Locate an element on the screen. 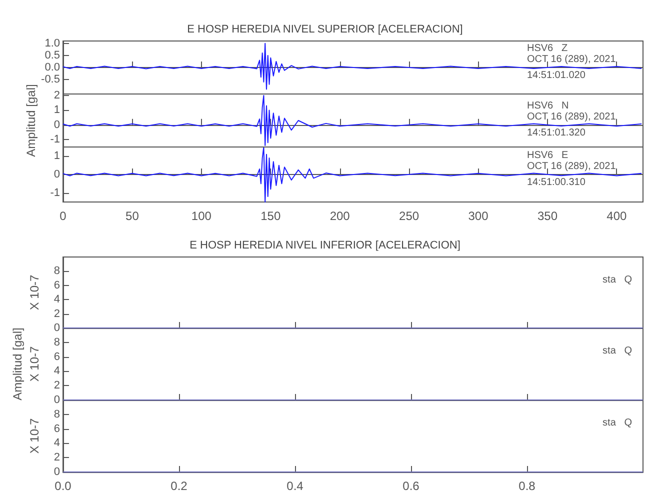 The width and height of the screenshot is (650, 500). x-tick-label: 100 is located at coordinates (201, 216).